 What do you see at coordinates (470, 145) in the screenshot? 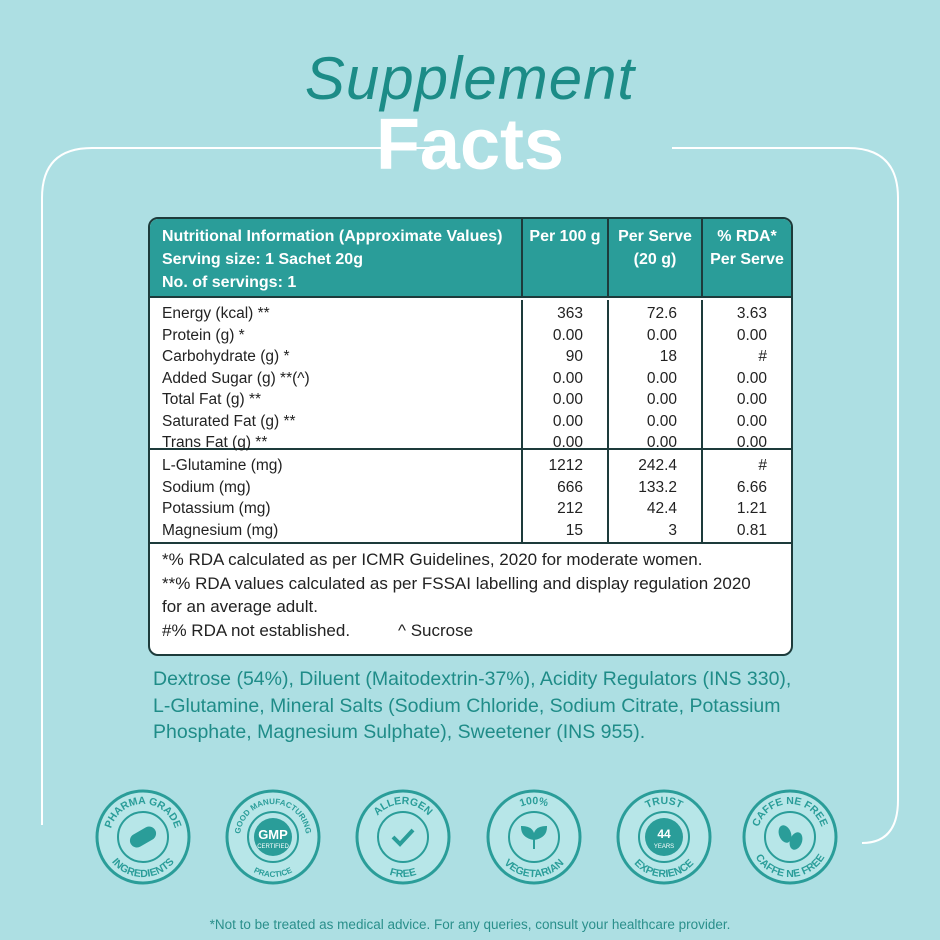
I see `title: Facts` at bounding box center [470, 145].